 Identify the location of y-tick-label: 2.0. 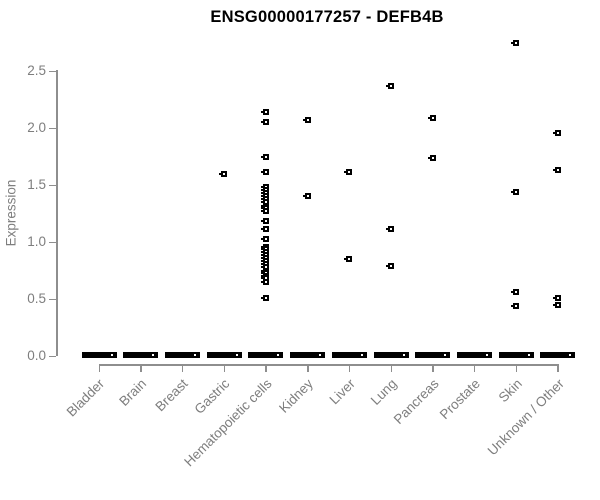
(36, 127).